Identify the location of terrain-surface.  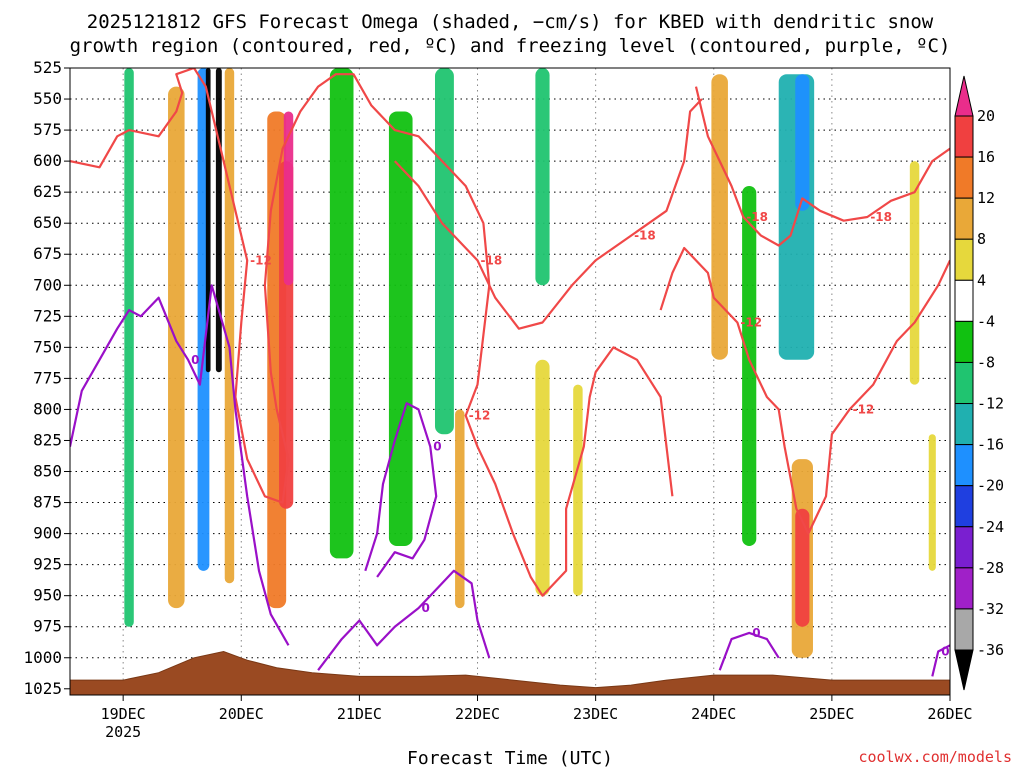
(510, 672).